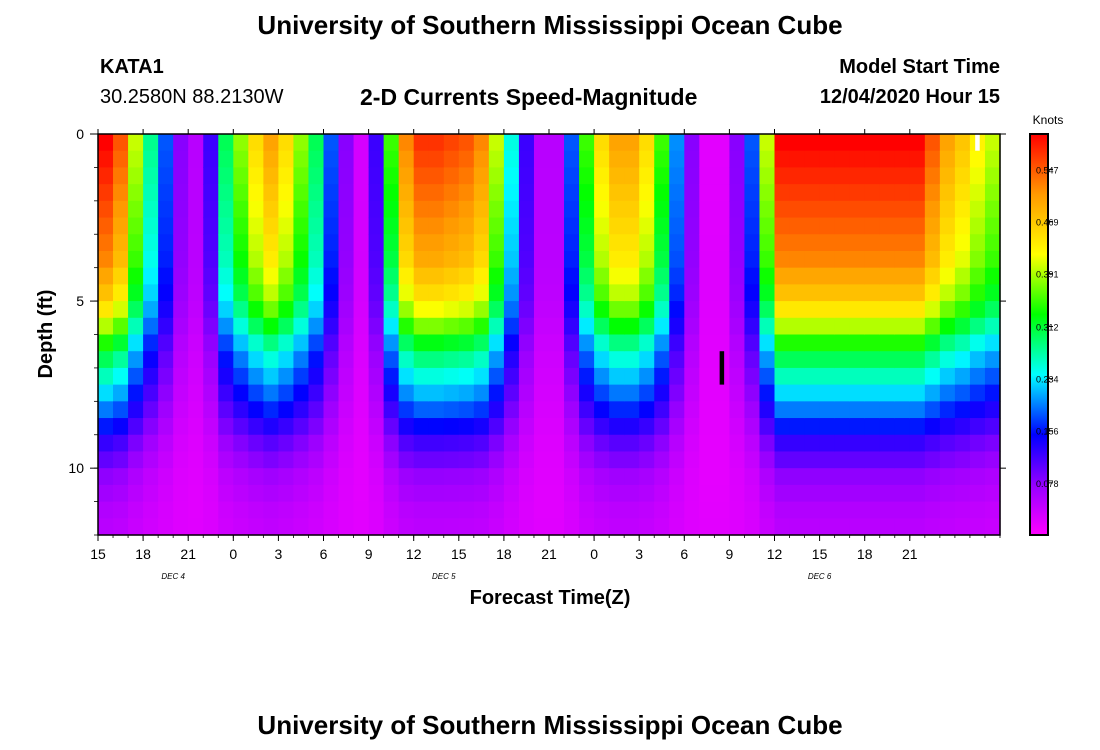  What do you see at coordinates (849, 259) in the screenshot?
I see `missing-data-markers` at bounding box center [849, 259].